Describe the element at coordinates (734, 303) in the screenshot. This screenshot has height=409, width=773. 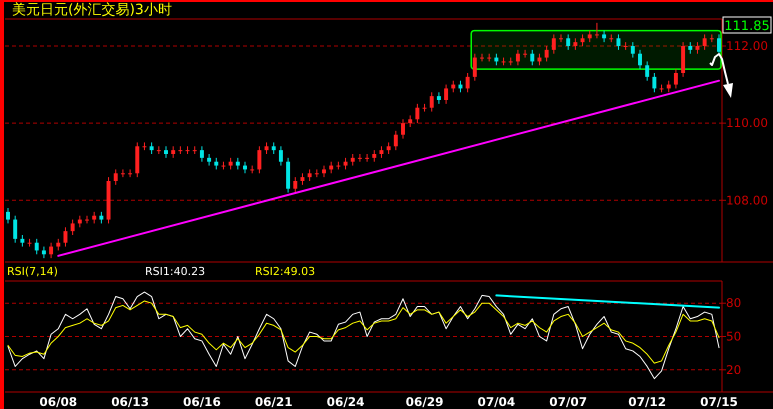
I see `y-tick-label: 80` at that location.